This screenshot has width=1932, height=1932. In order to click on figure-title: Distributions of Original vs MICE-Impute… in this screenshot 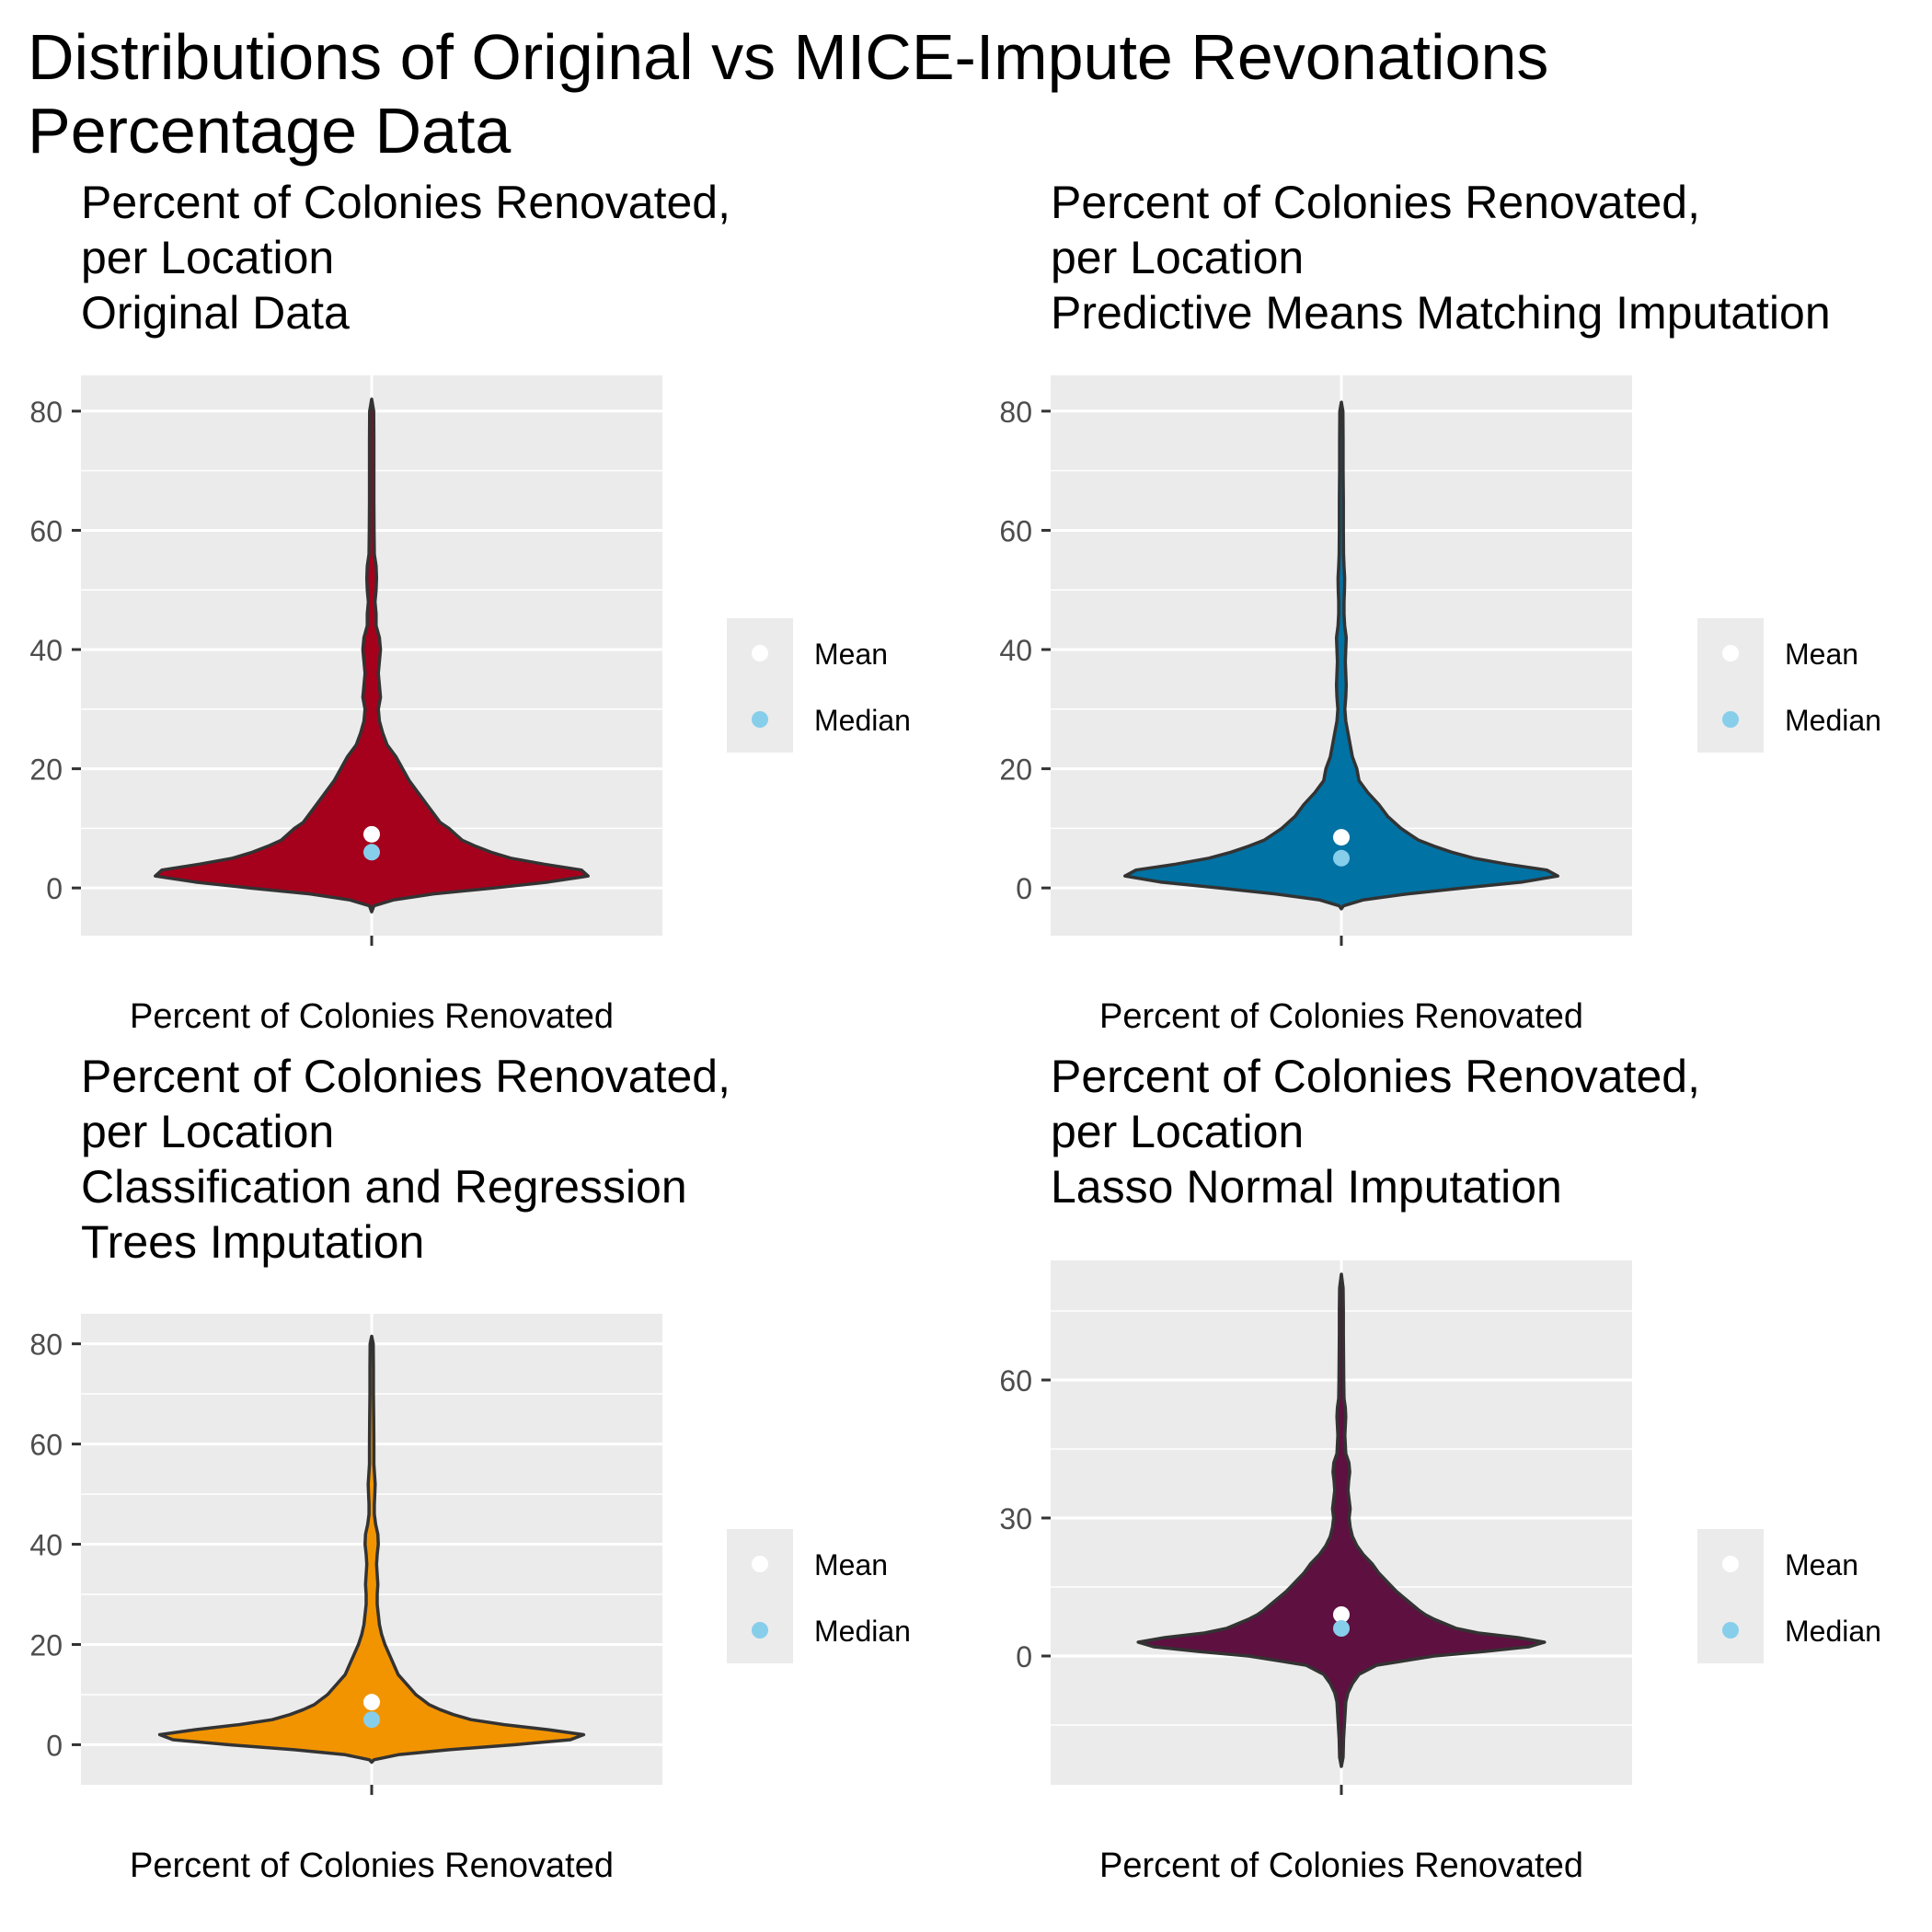, I will do `click(966, 93)`.